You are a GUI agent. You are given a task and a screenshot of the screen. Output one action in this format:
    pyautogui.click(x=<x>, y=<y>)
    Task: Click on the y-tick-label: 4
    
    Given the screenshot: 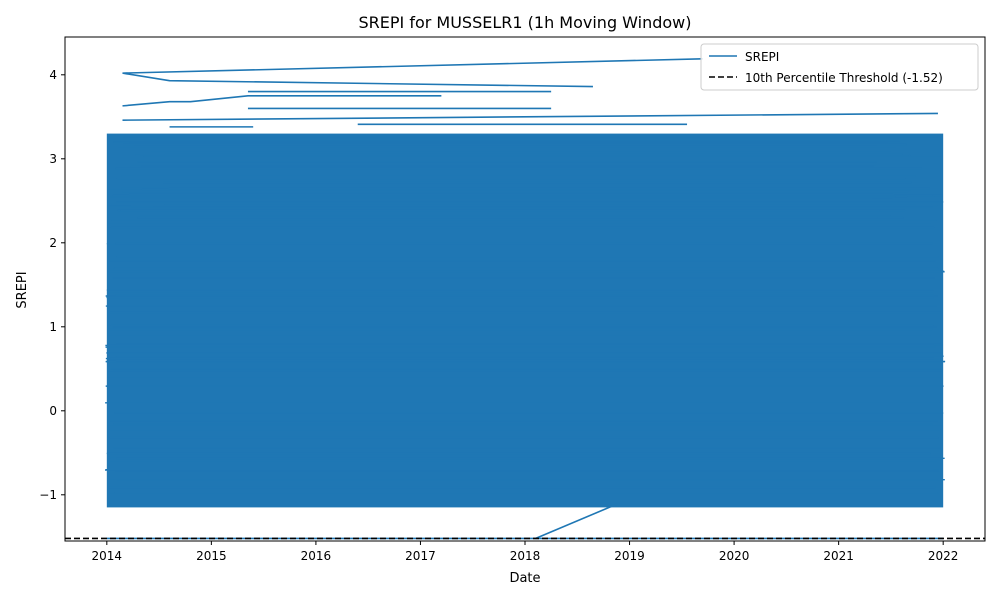 What is the action you would take?
    pyautogui.click(x=53, y=75)
    